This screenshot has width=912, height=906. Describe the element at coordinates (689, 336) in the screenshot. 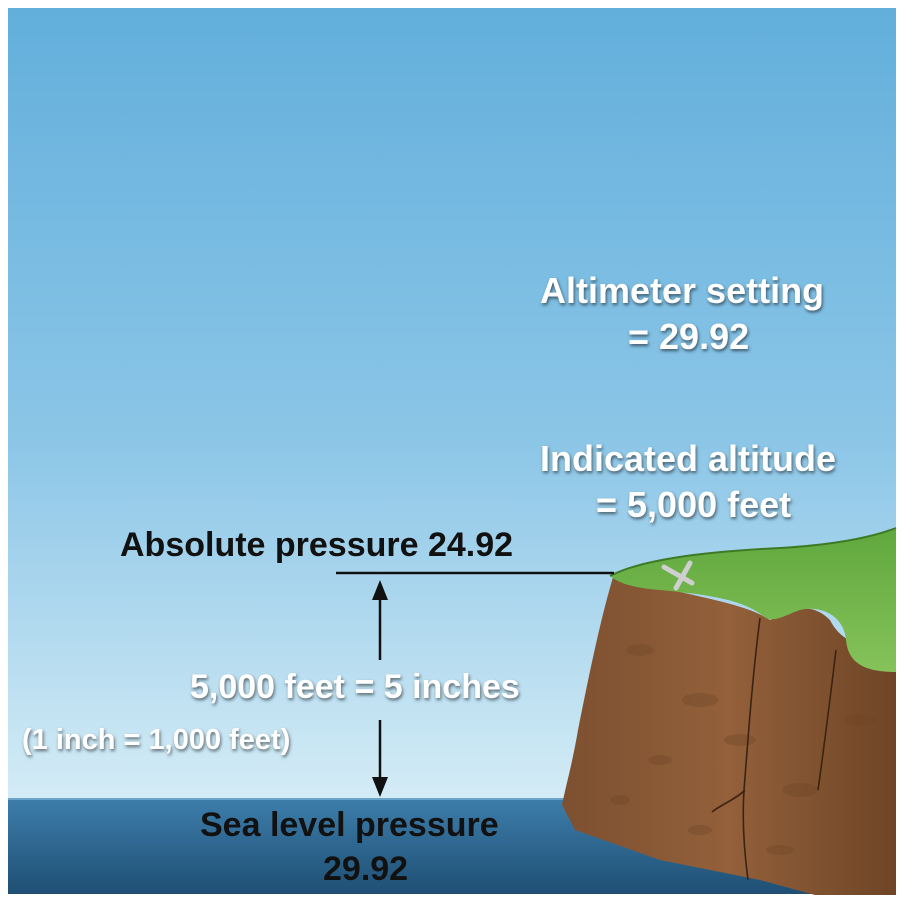

I see `altimeter-setting-value: = 29.92` at that location.